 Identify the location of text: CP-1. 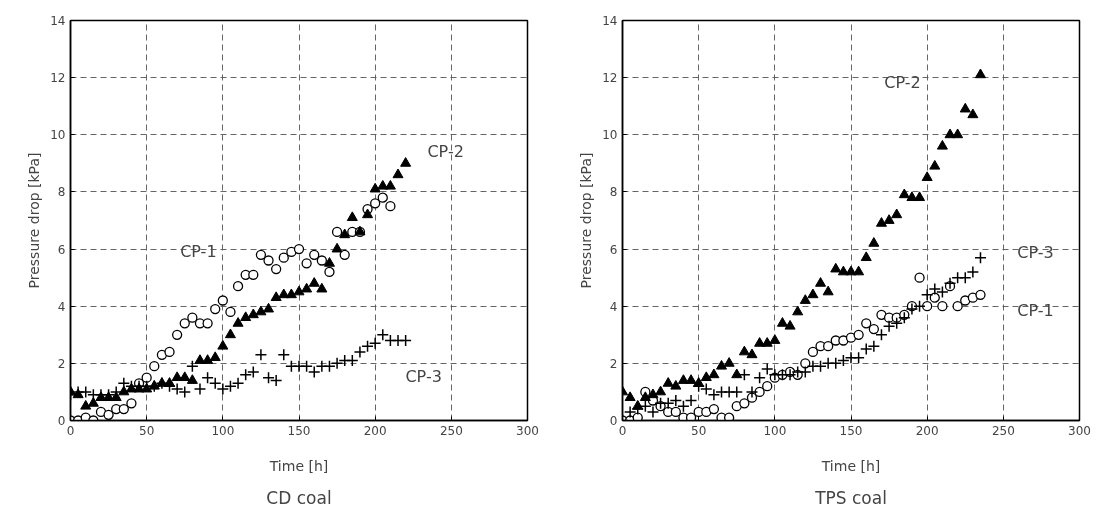
(1035, 311).